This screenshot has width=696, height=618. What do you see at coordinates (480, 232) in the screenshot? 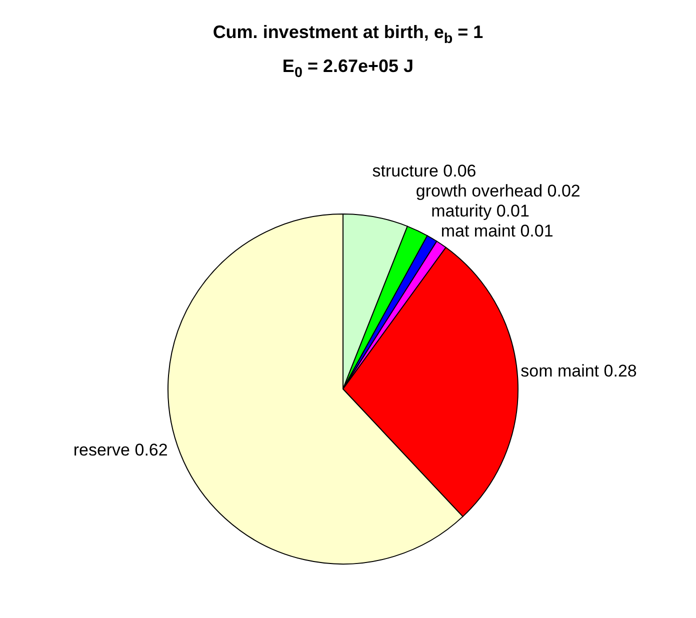
I see `slice-label: mat maint` at bounding box center [480, 232].